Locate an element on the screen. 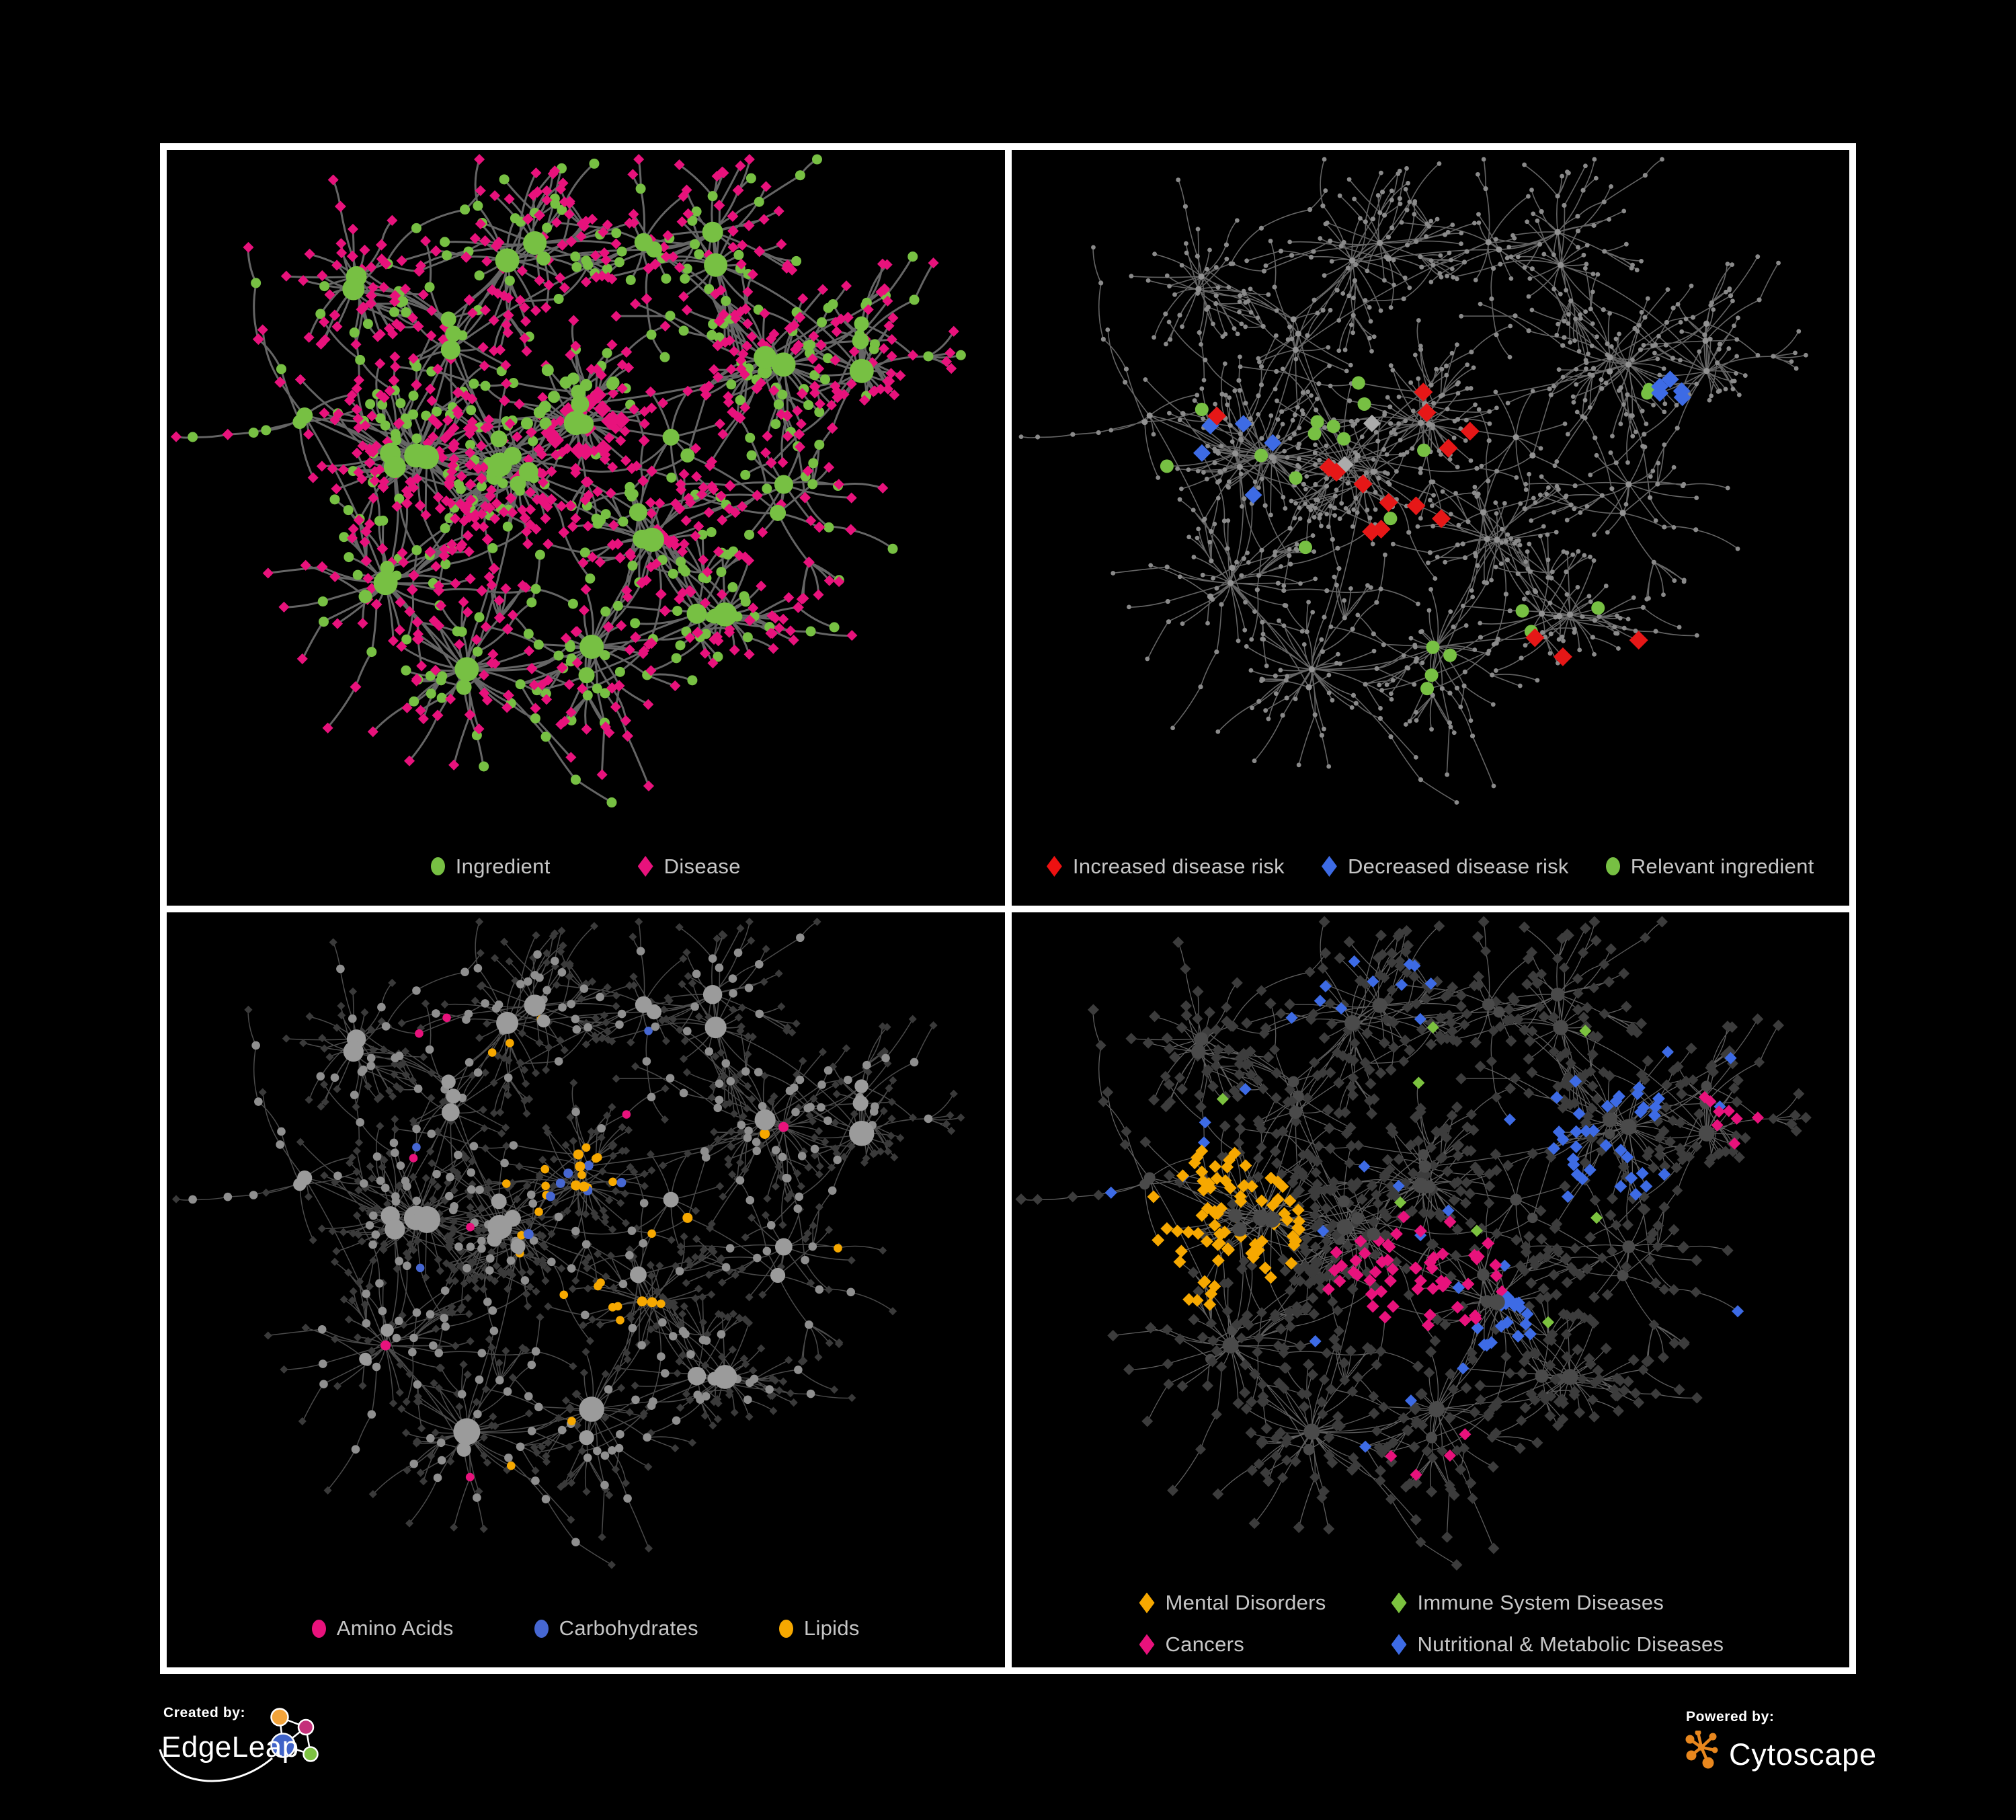  network-disease-risk is located at coordinates (1413, 481).